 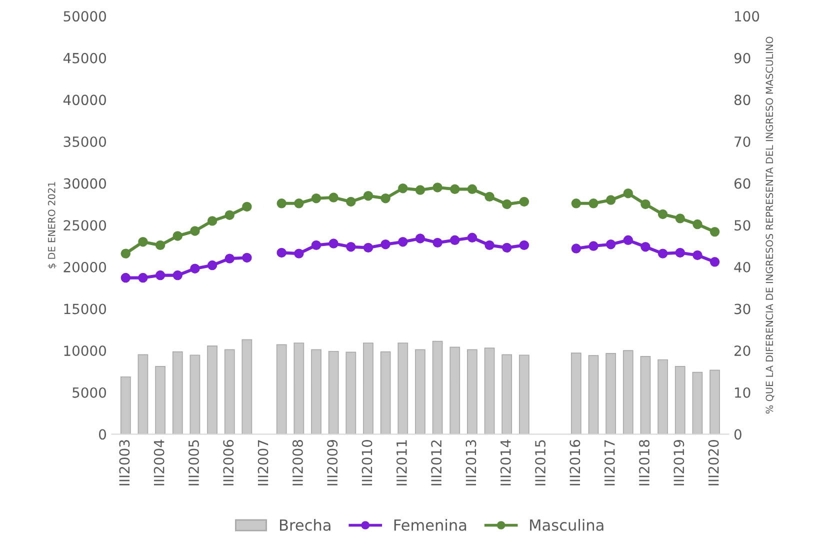 What do you see at coordinates (159, 463) in the screenshot?
I see `x-tick-label: III2004` at bounding box center [159, 463].